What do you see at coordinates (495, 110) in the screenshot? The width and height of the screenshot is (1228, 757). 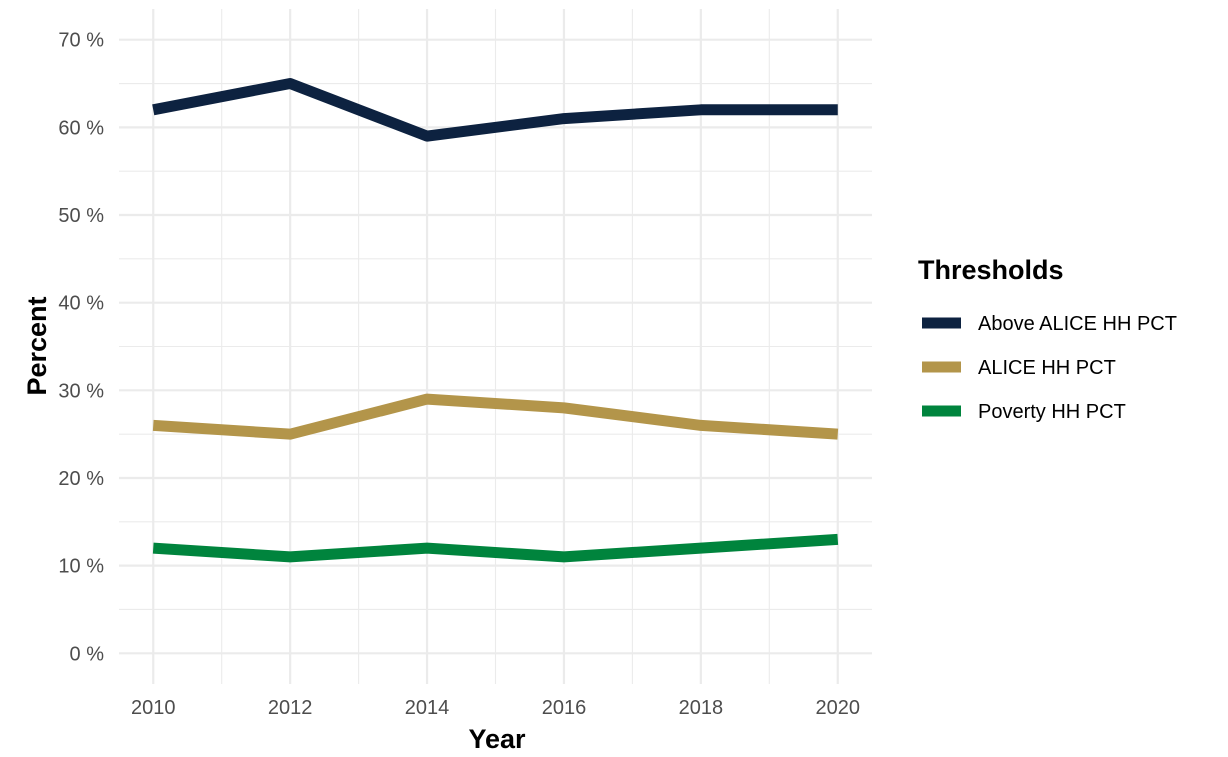 I see `series-line-above-alice-hh-pct` at bounding box center [495, 110].